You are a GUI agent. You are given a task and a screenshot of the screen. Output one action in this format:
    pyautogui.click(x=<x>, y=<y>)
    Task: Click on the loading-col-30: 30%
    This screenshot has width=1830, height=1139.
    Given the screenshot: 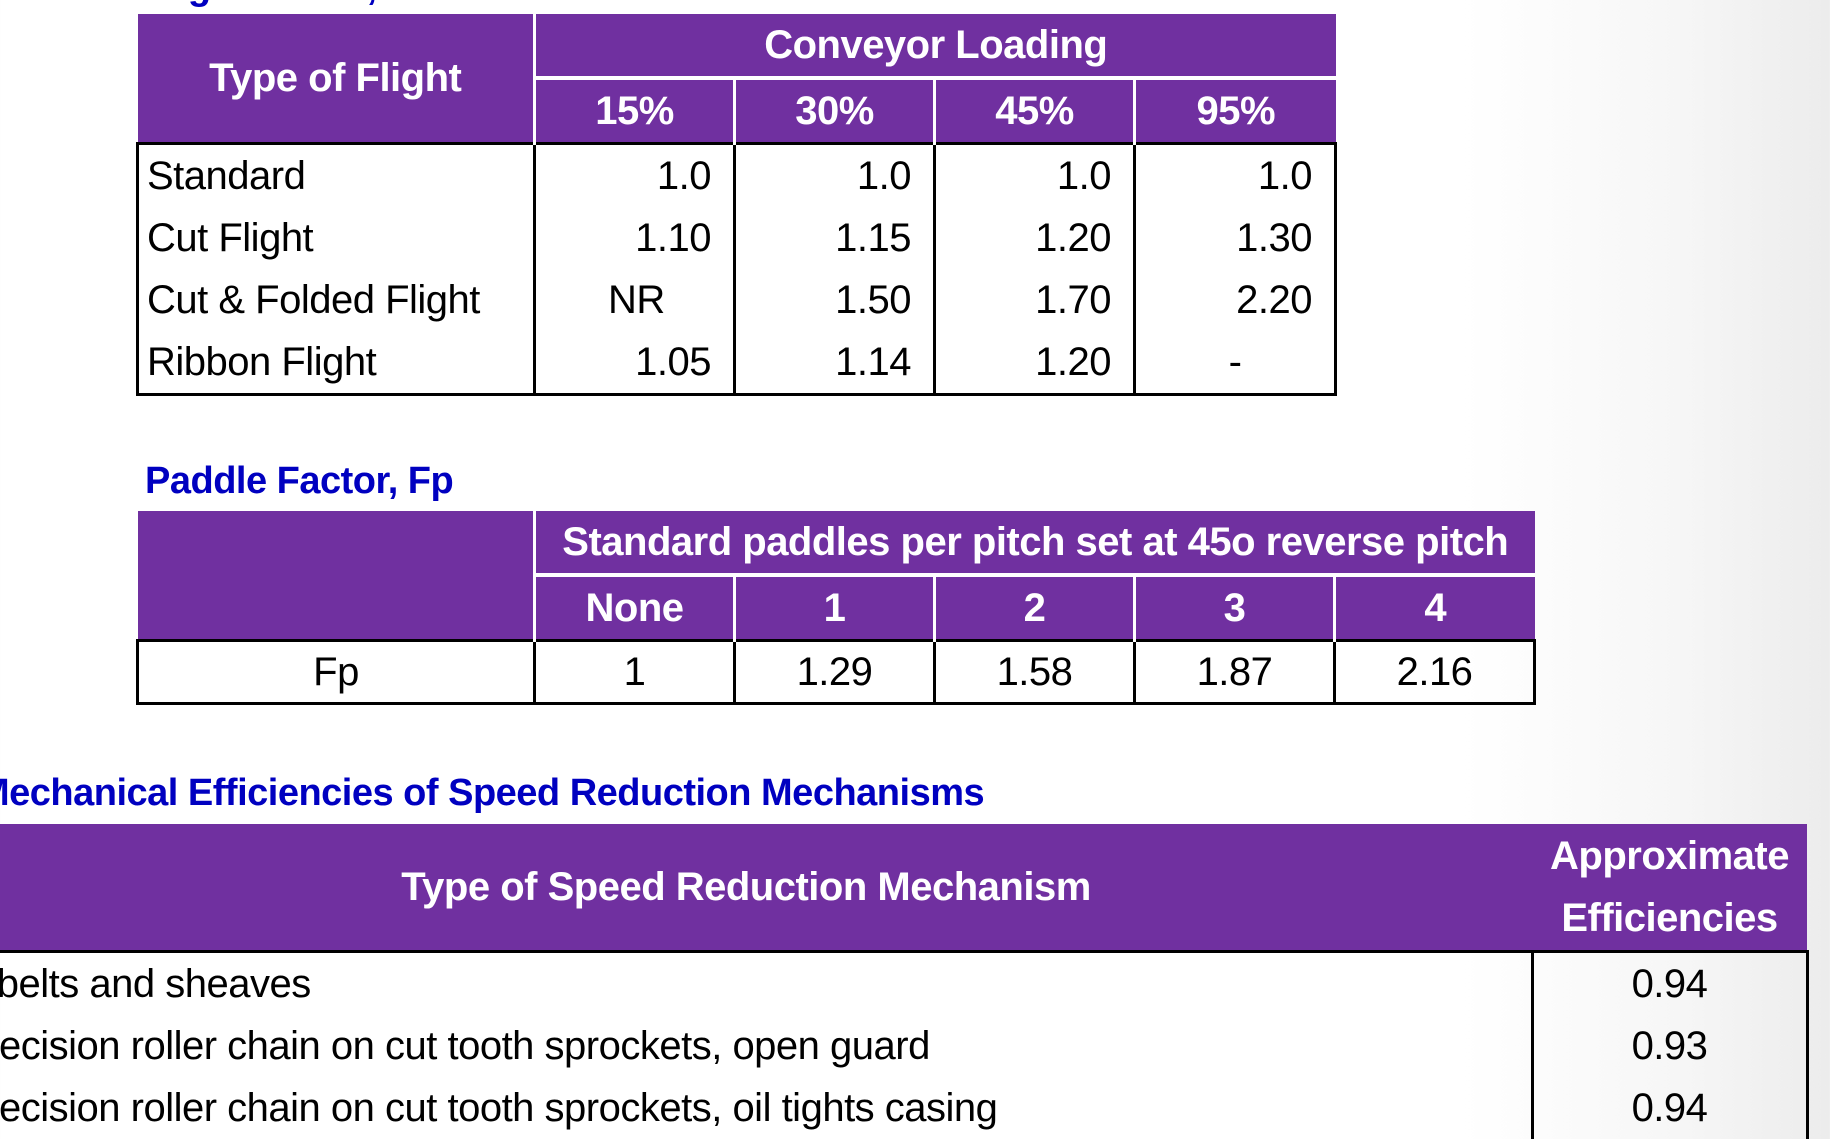 What is the action you would take?
    pyautogui.click(x=834, y=110)
    